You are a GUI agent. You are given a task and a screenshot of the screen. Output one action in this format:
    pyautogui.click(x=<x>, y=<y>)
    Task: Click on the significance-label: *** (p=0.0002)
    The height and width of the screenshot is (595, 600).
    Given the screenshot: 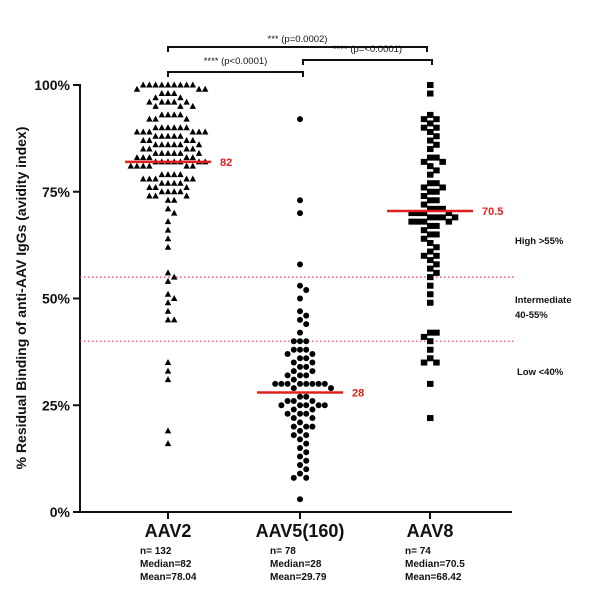 What is the action you would take?
    pyautogui.click(x=298, y=39)
    